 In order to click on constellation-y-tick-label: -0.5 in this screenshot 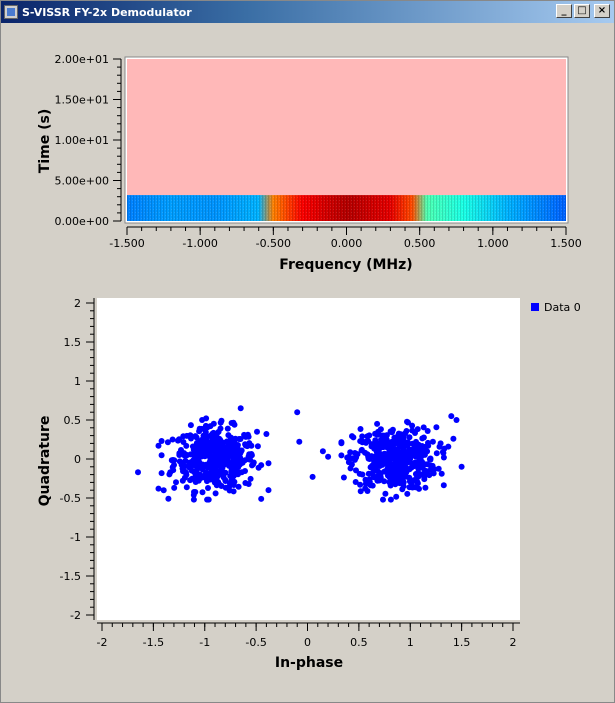, I will do `click(70, 498)`.